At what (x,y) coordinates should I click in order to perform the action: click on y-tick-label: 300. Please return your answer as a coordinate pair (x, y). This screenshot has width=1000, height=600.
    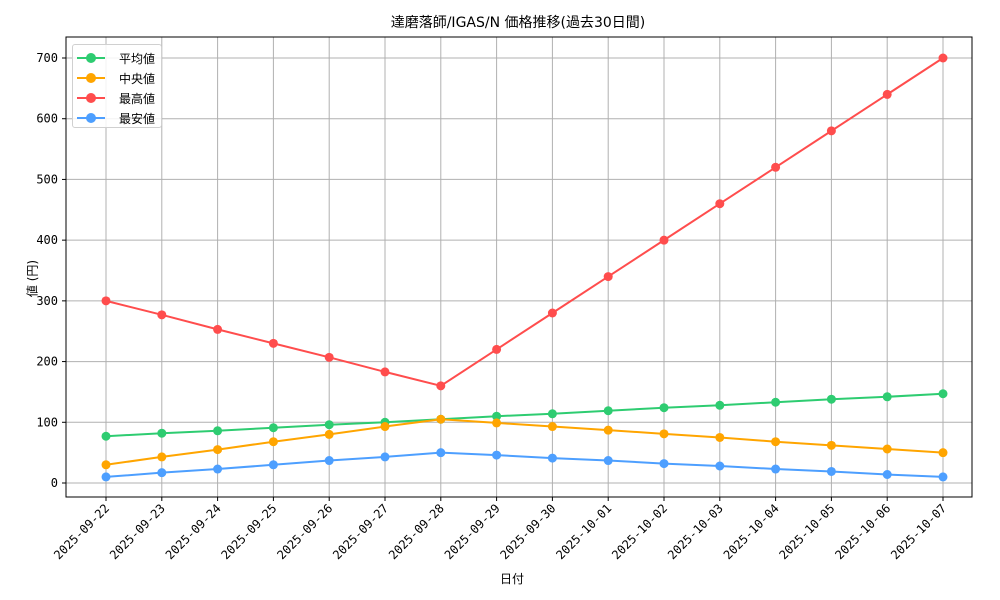
    Looking at the image, I should click on (47, 301).